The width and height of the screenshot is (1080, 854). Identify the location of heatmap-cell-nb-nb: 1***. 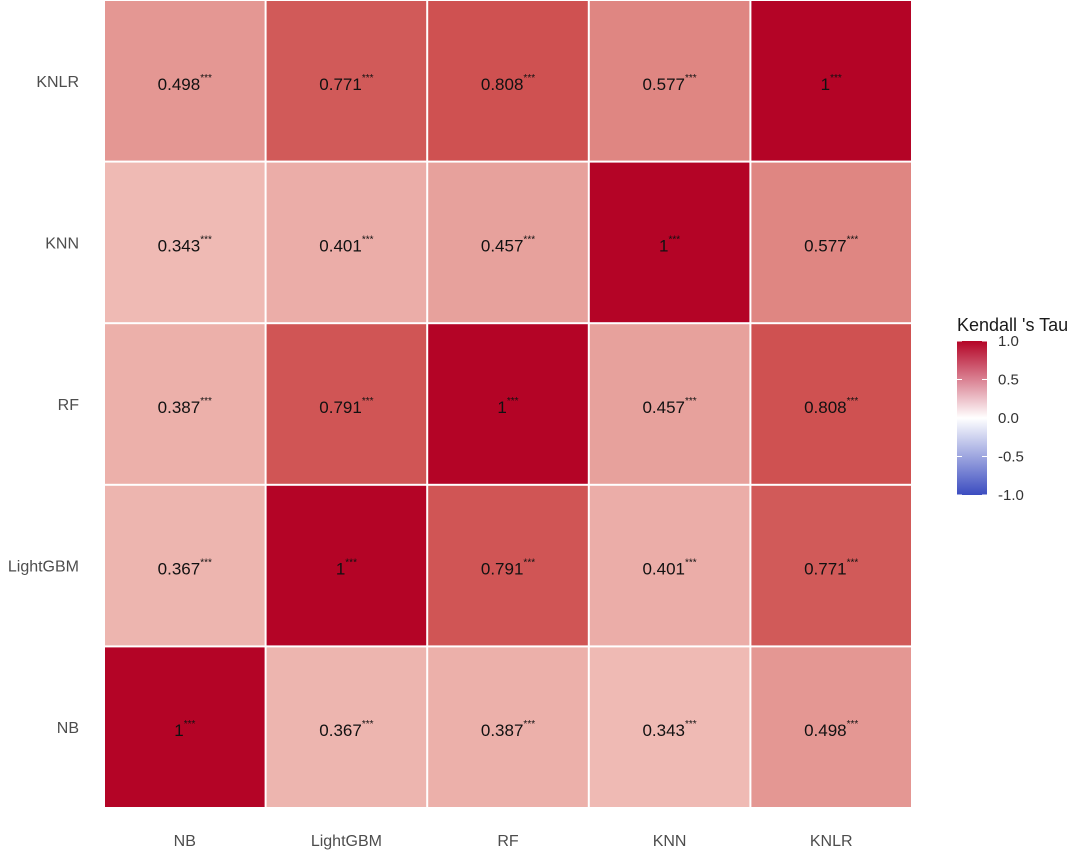
(185, 727).